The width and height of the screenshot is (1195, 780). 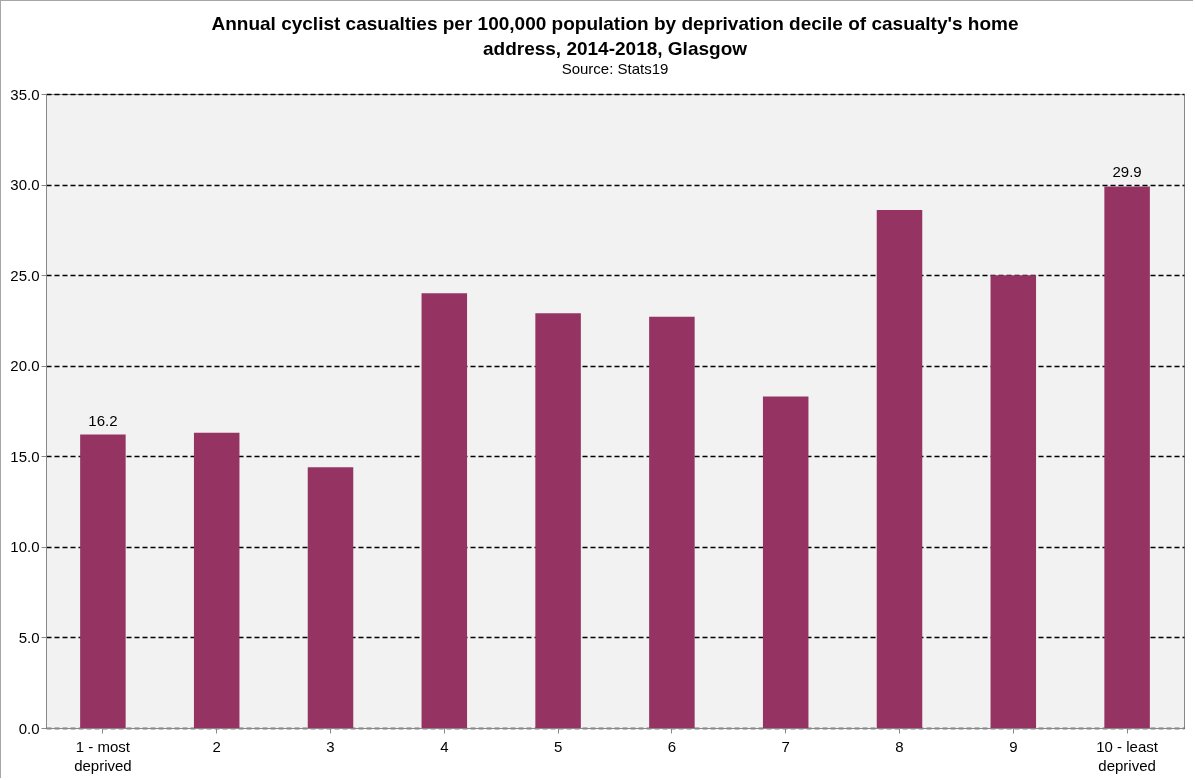 I want to click on data-label: 29.9, so click(x=1127, y=172).